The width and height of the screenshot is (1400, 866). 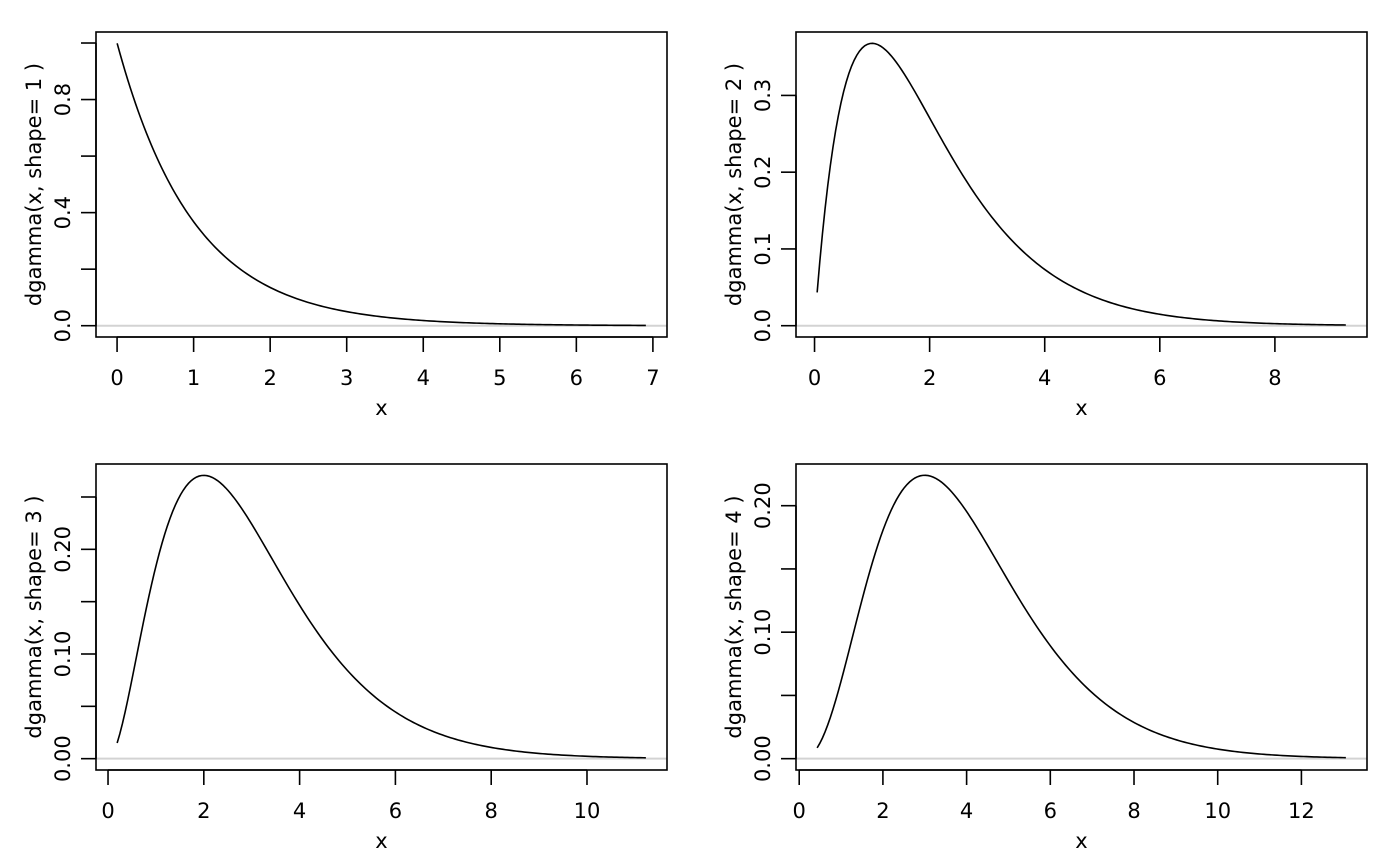 What do you see at coordinates (193, 378) in the screenshot?
I see `x-tick-label: 1` at bounding box center [193, 378].